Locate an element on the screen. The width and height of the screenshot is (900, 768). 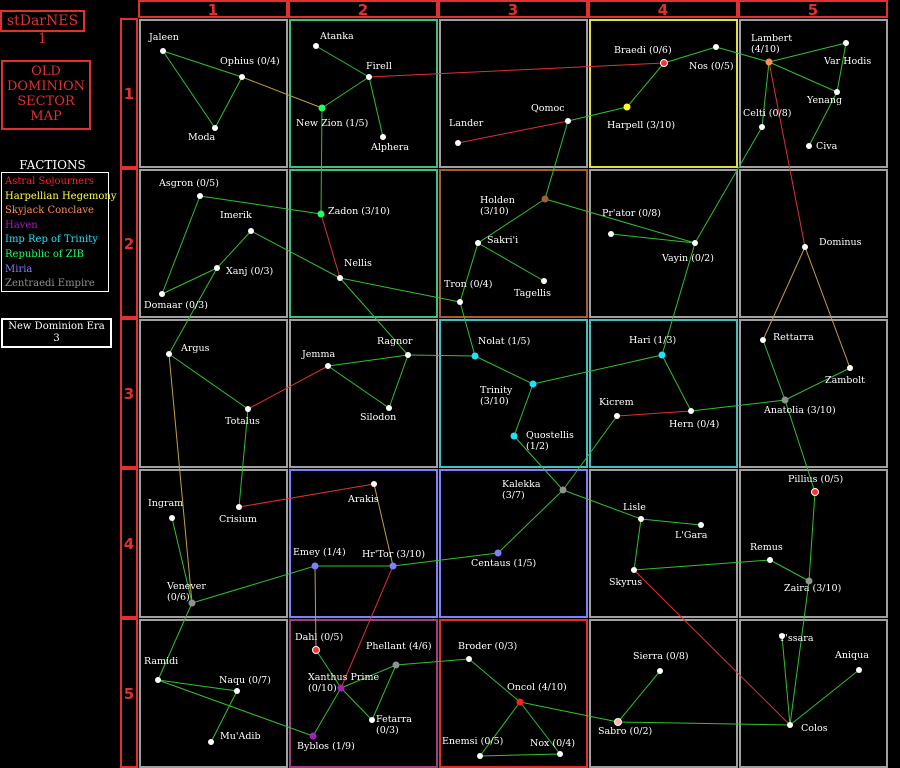
system-marker-tron is located at coordinates (460, 302).